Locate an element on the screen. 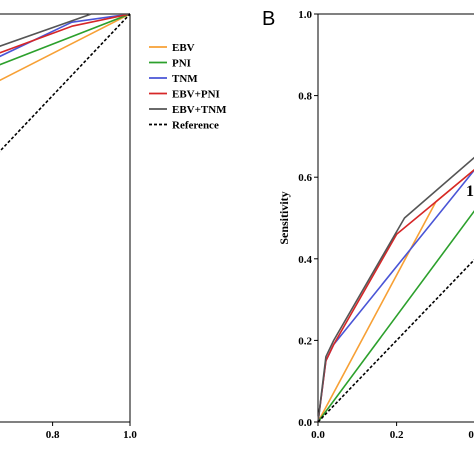  panel-b-x-axis-title-fragment: 1 is located at coordinates (470, 191).